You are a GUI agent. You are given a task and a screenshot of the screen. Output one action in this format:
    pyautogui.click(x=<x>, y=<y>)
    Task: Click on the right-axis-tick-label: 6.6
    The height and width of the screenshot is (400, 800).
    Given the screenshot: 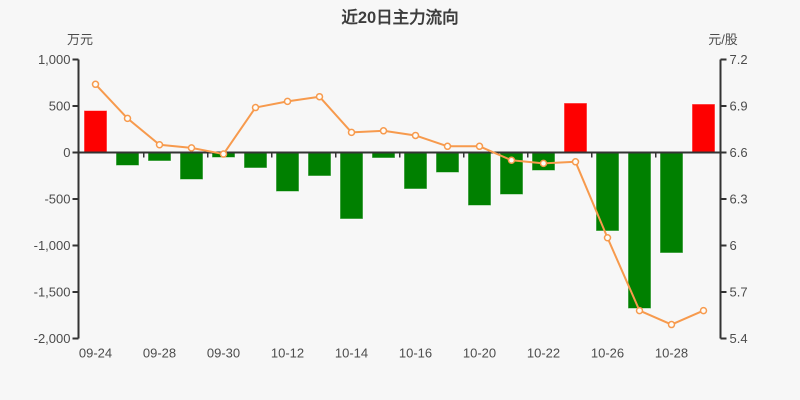 What is the action you would take?
    pyautogui.click(x=739, y=152)
    